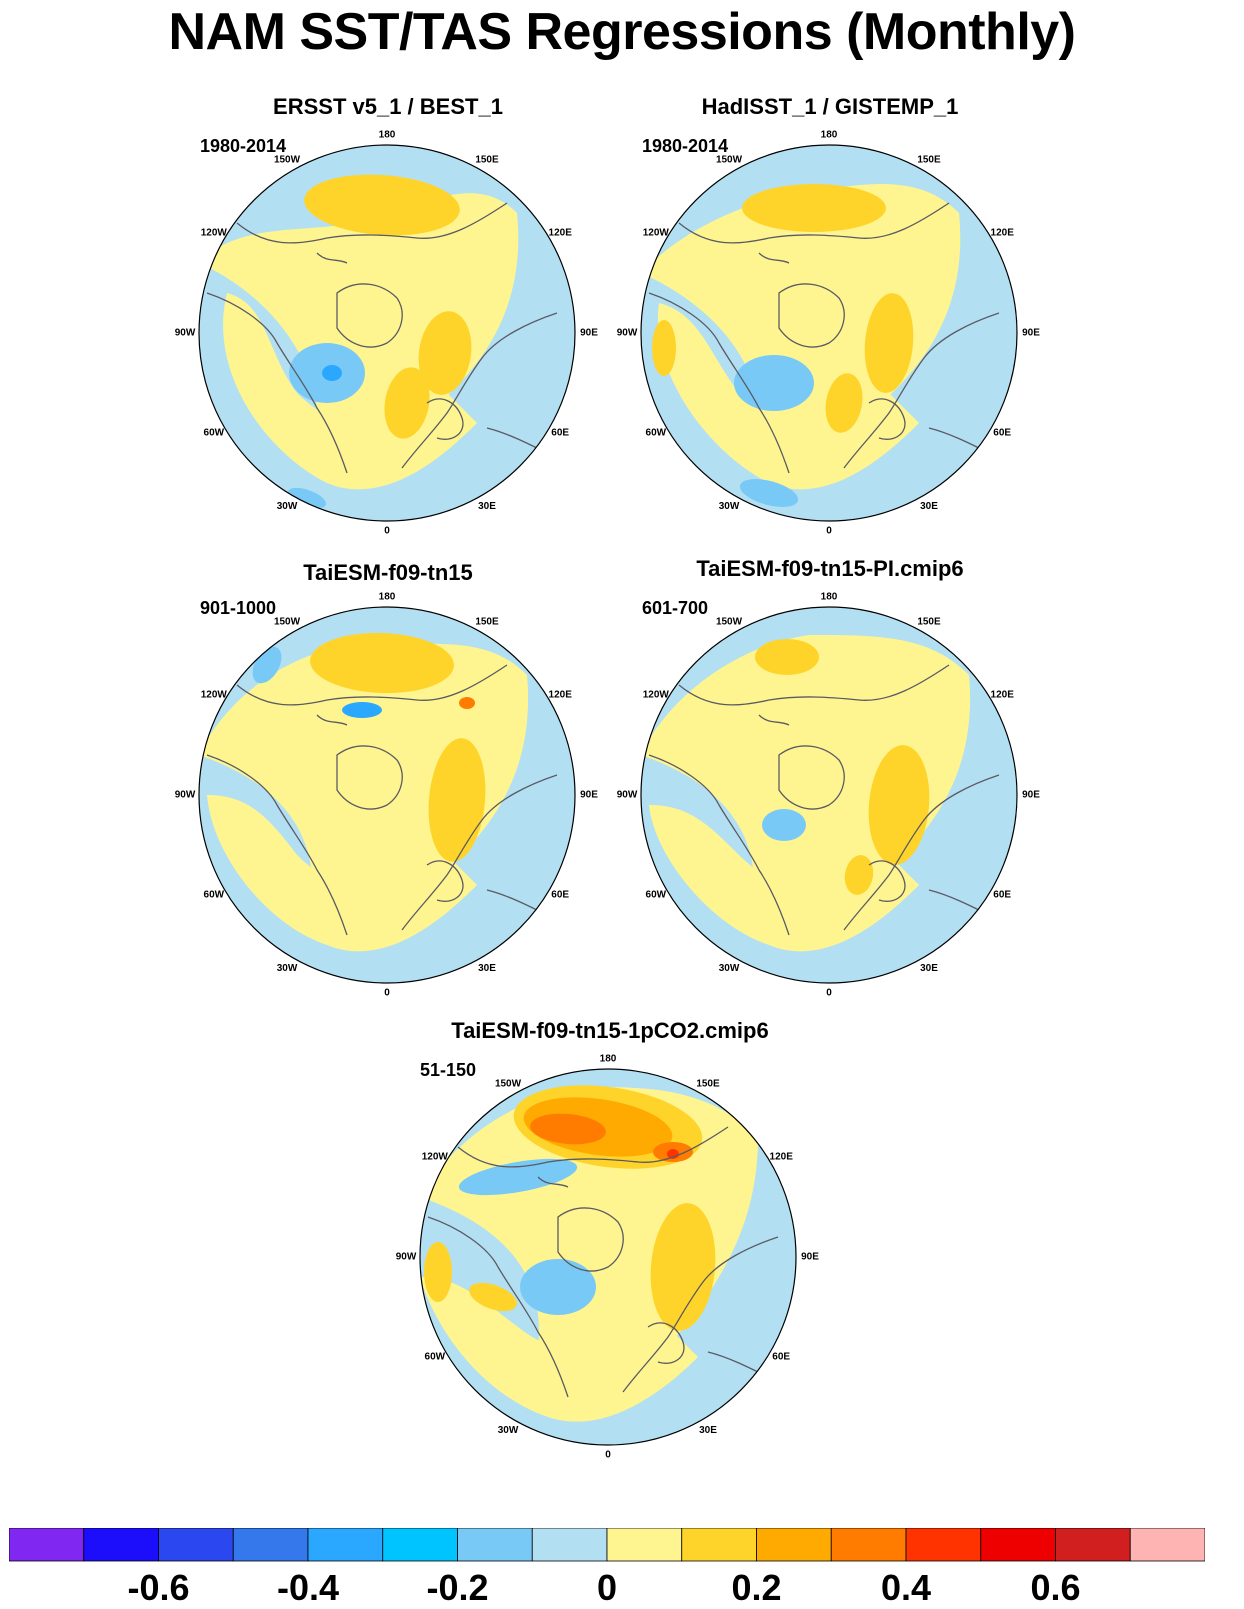 This screenshot has width=1244, height=1609. What do you see at coordinates (929, 621) in the screenshot?
I see `longitude-label: 150E` at bounding box center [929, 621].